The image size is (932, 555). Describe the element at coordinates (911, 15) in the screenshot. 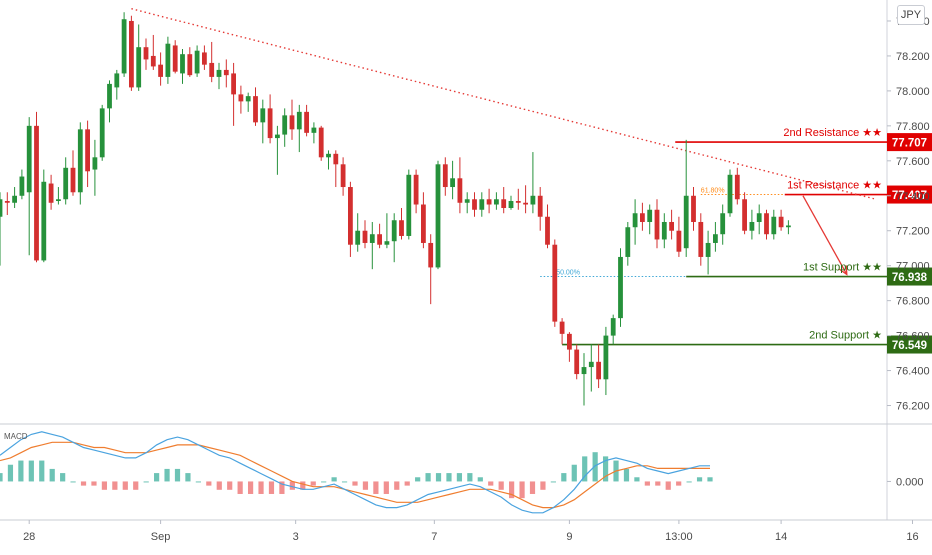

I see `currency-badge: JPY` at that location.